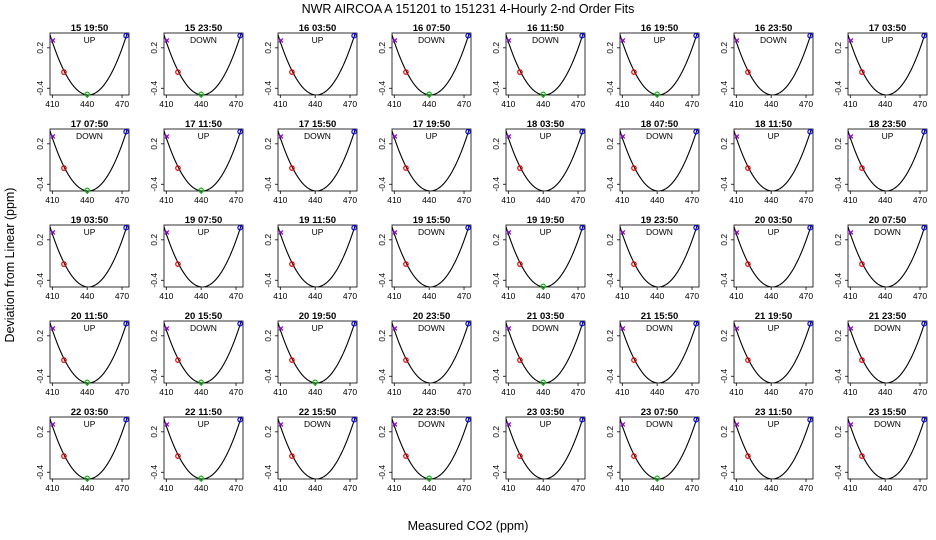 This screenshot has width=936, height=540. Describe the element at coordinates (773, 412) in the screenshot. I see `panel-time-label: 23 11:50` at that location.